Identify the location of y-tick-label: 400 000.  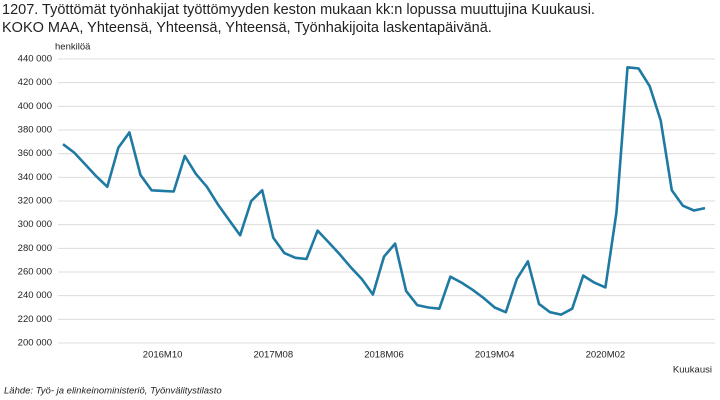
(35, 106).